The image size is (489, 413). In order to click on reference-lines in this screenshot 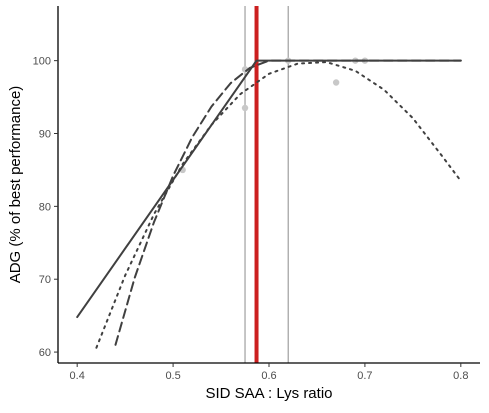, I will do `click(266, 184)`.